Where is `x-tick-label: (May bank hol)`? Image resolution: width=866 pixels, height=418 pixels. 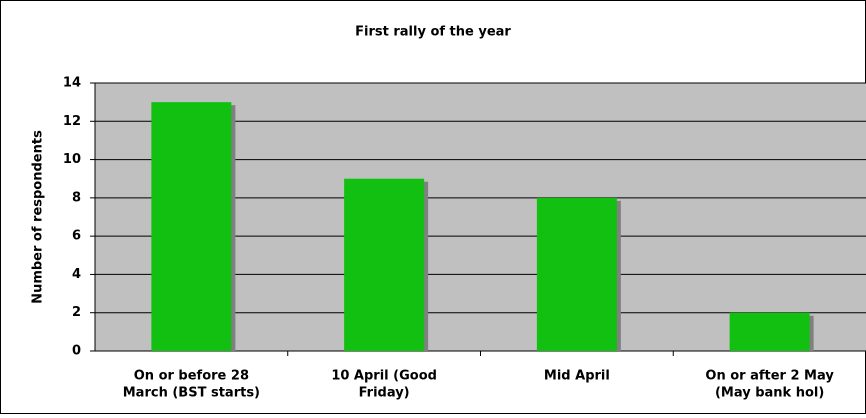
x-tick-label: (May bank hol) is located at coordinates (769, 393).